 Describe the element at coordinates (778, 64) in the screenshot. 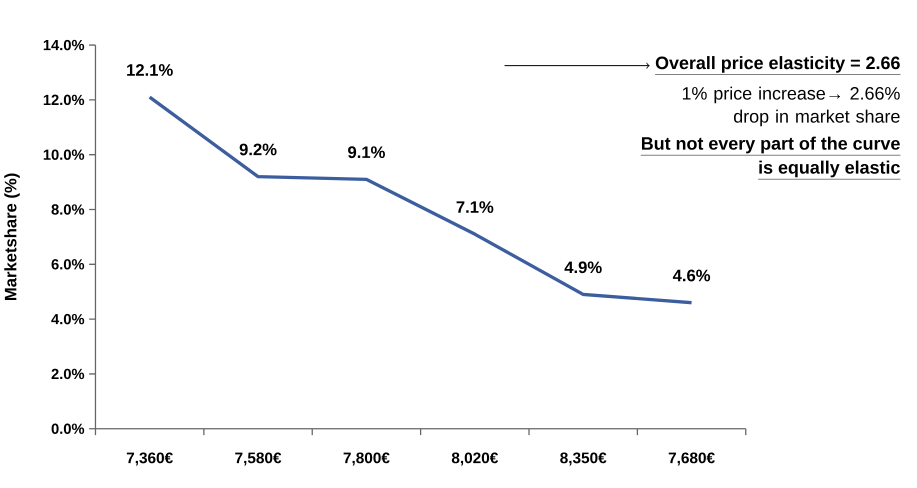

I see `annotation: Overall price elasticity = 2.66` at that location.